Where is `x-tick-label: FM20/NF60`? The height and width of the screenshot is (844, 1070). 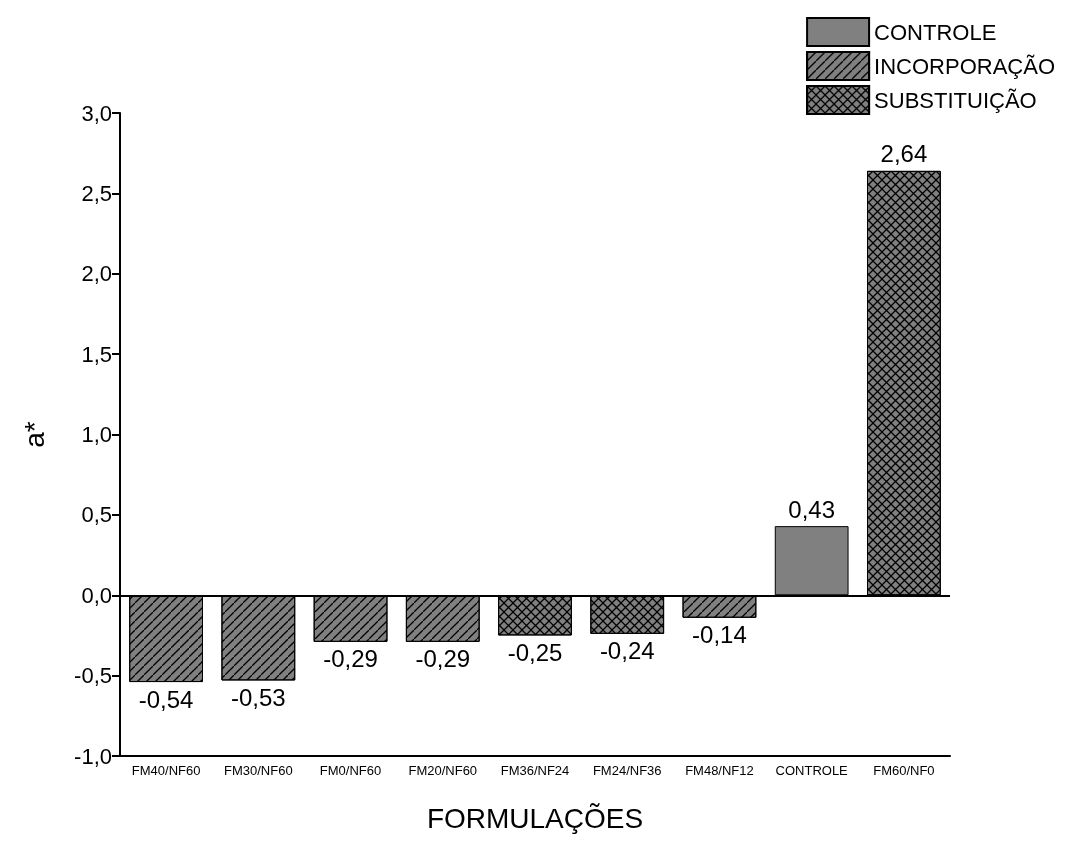 x-tick-label: FM20/NF60 is located at coordinates (443, 770).